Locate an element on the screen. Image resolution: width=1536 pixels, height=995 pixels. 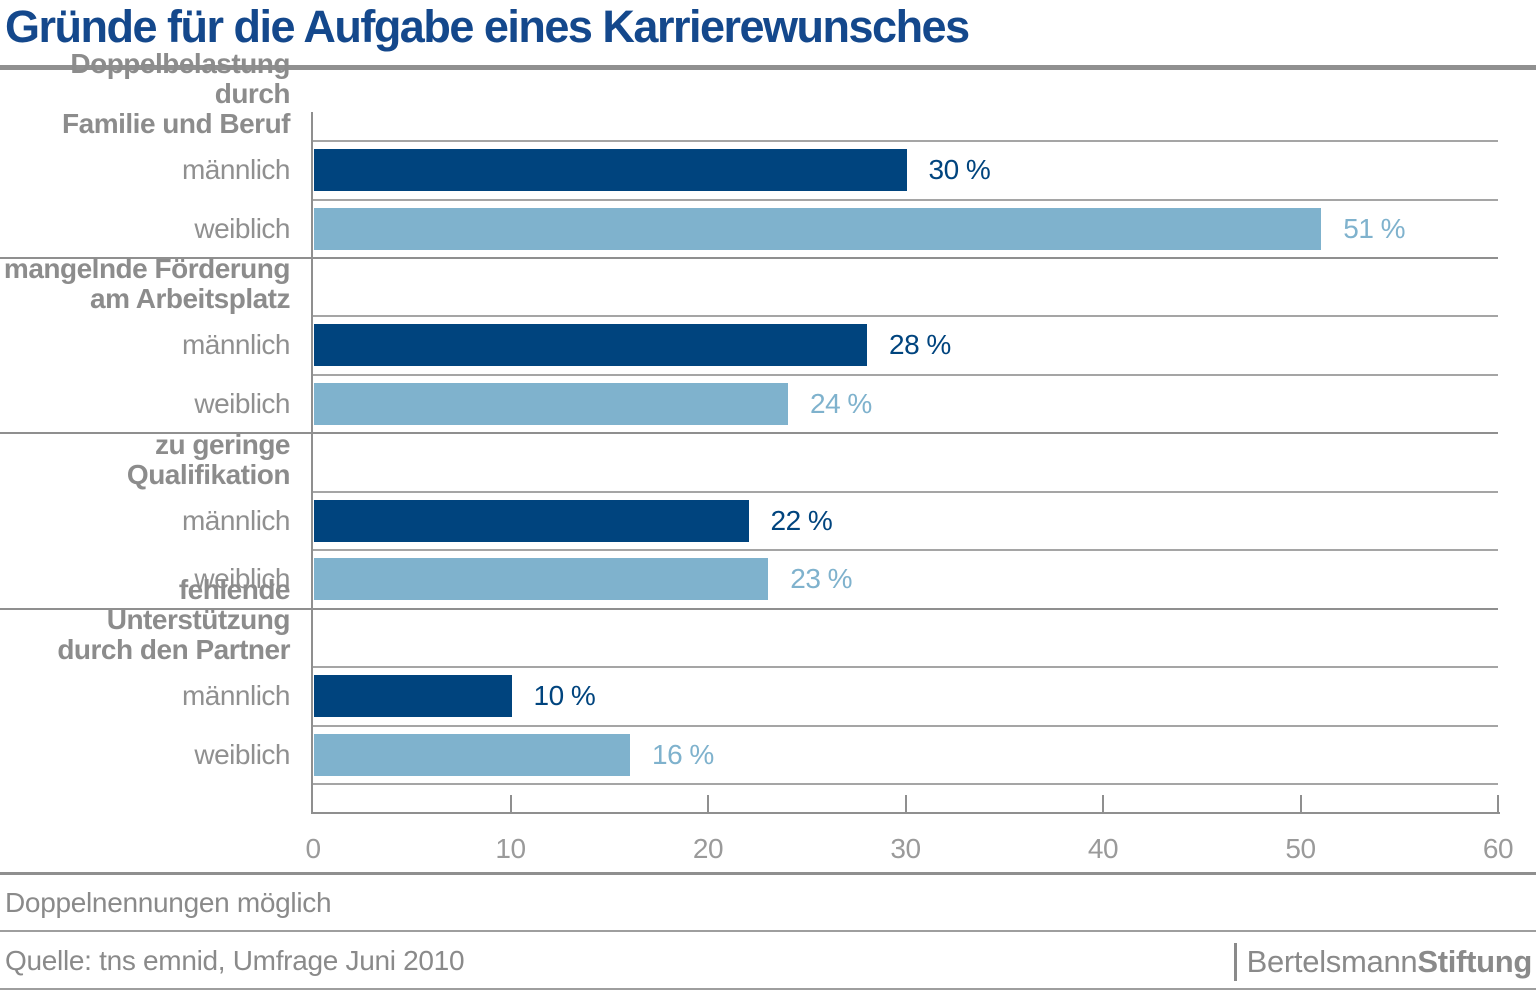
x-axis-tick-label: 60 is located at coordinates (1498, 848).